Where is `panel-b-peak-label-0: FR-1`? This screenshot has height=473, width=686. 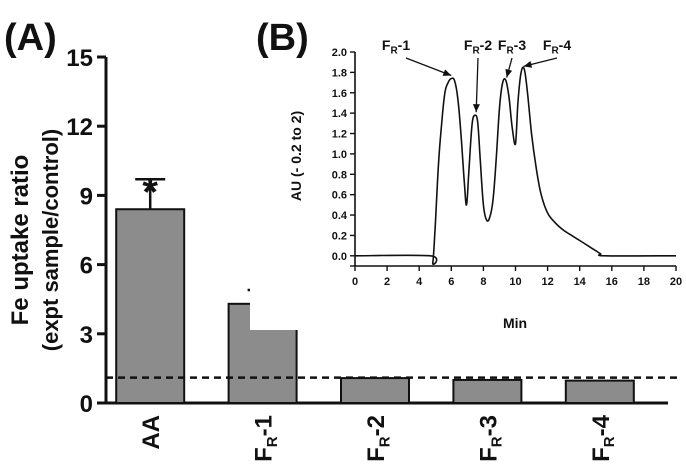 panel-b-peak-label-0: FR-1 is located at coordinates (396, 47).